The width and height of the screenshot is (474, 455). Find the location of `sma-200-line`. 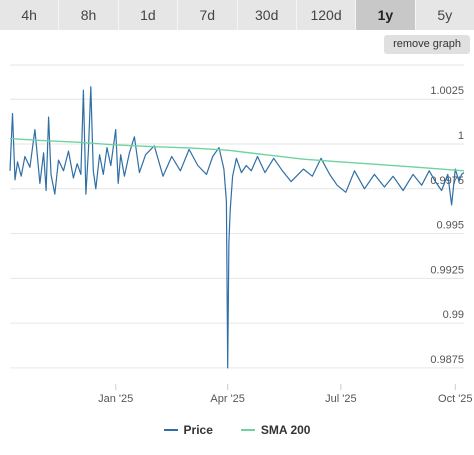

sma-200-line is located at coordinates (237, 154).